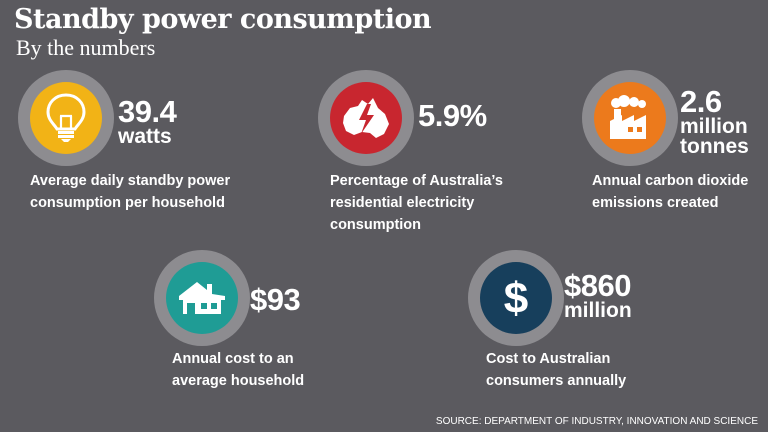 The width and height of the screenshot is (768, 432). What do you see at coordinates (284, 325) in the screenshot?
I see `stat-household-cost: $93 Annual cost to an average household` at bounding box center [284, 325].